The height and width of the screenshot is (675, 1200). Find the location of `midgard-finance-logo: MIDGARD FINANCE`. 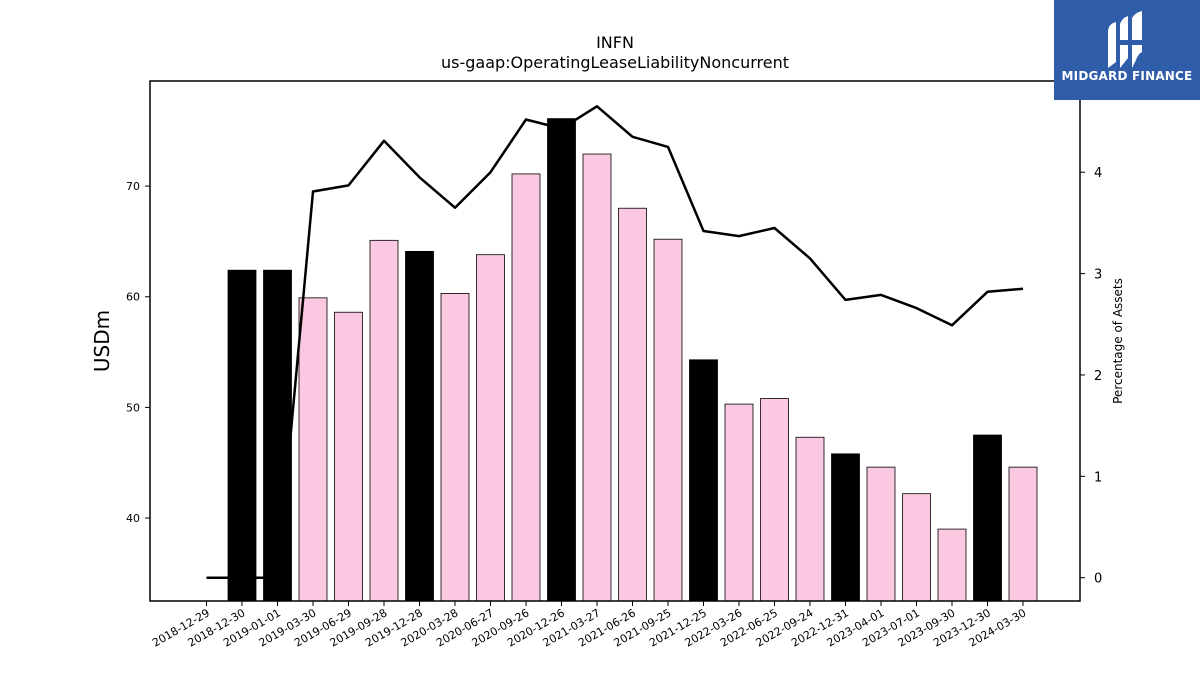

midgard-finance-logo: MIDGARD FINANCE is located at coordinates (1127, 50).